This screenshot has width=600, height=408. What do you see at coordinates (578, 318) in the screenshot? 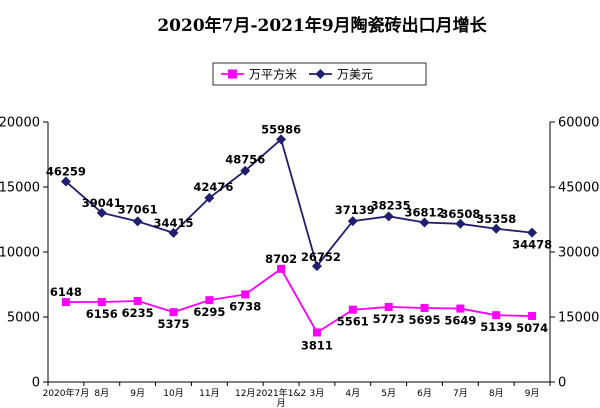
I see `y-right-tick-label: 15000` at bounding box center [578, 318].